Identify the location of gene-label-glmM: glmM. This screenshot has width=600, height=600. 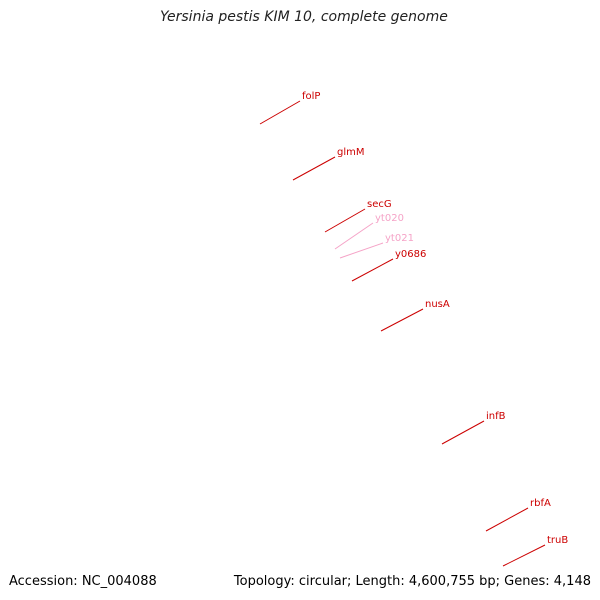
(351, 152).